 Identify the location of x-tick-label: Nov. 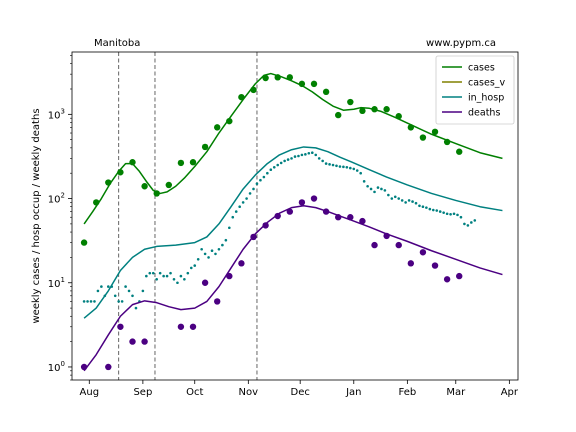
(249, 392).